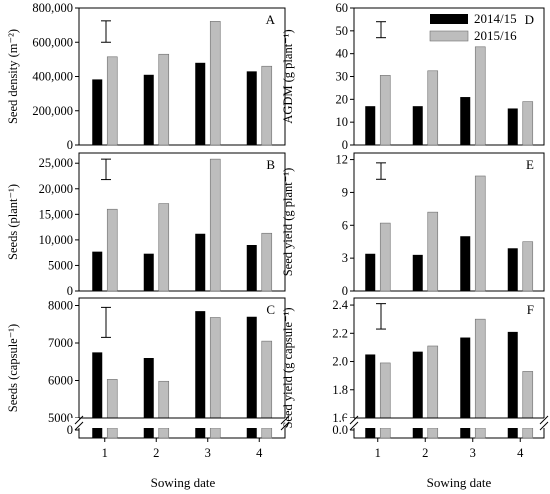 The width and height of the screenshot is (550, 494). What do you see at coordinates (288, 367) in the screenshot?
I see `y-axis-label: Seed yield (g capsule⁻¹)` at bounding box center [288, 367].